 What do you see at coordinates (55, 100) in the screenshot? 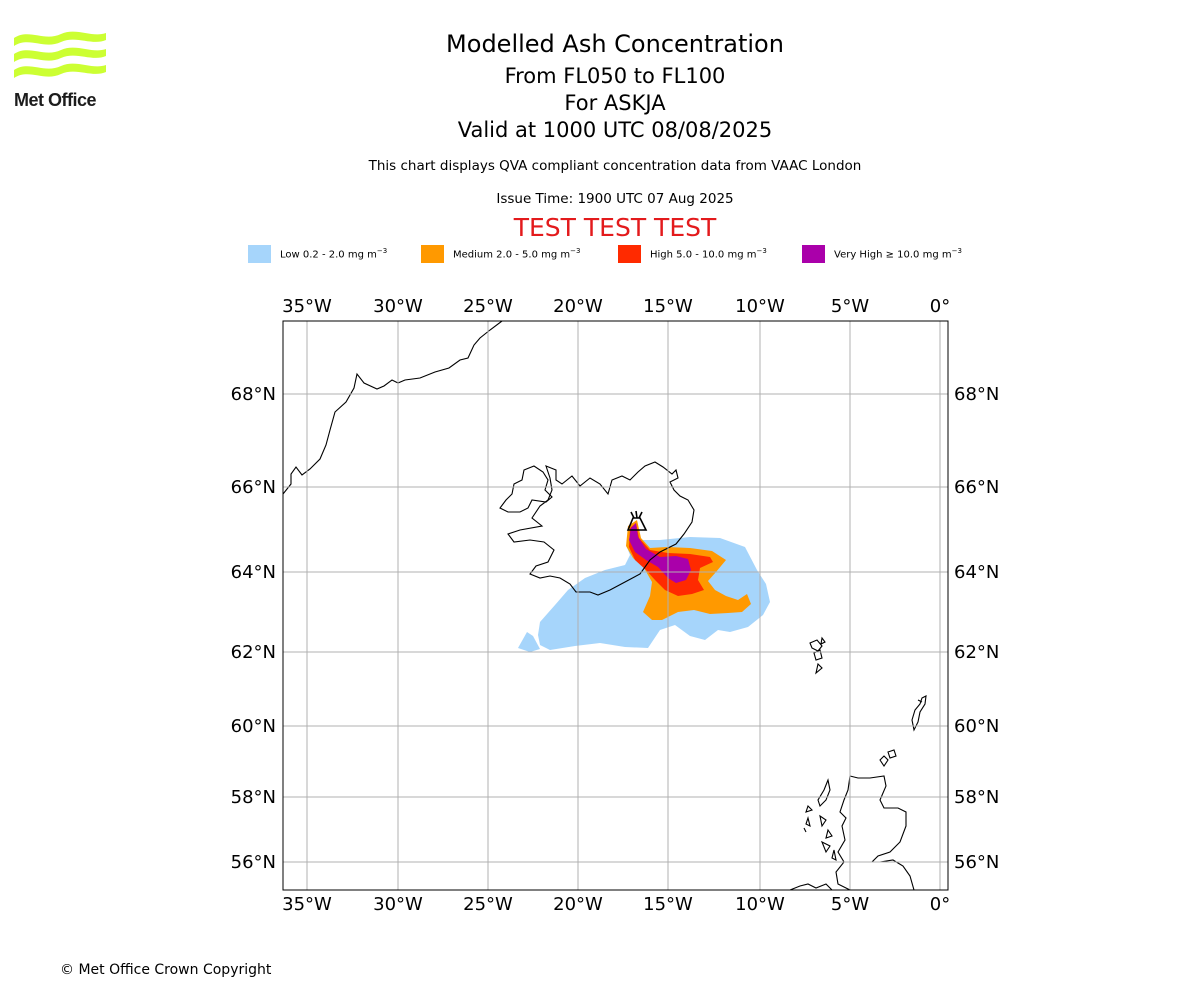
I see `logo-text: Met Office` at bounding box center [55, 100].